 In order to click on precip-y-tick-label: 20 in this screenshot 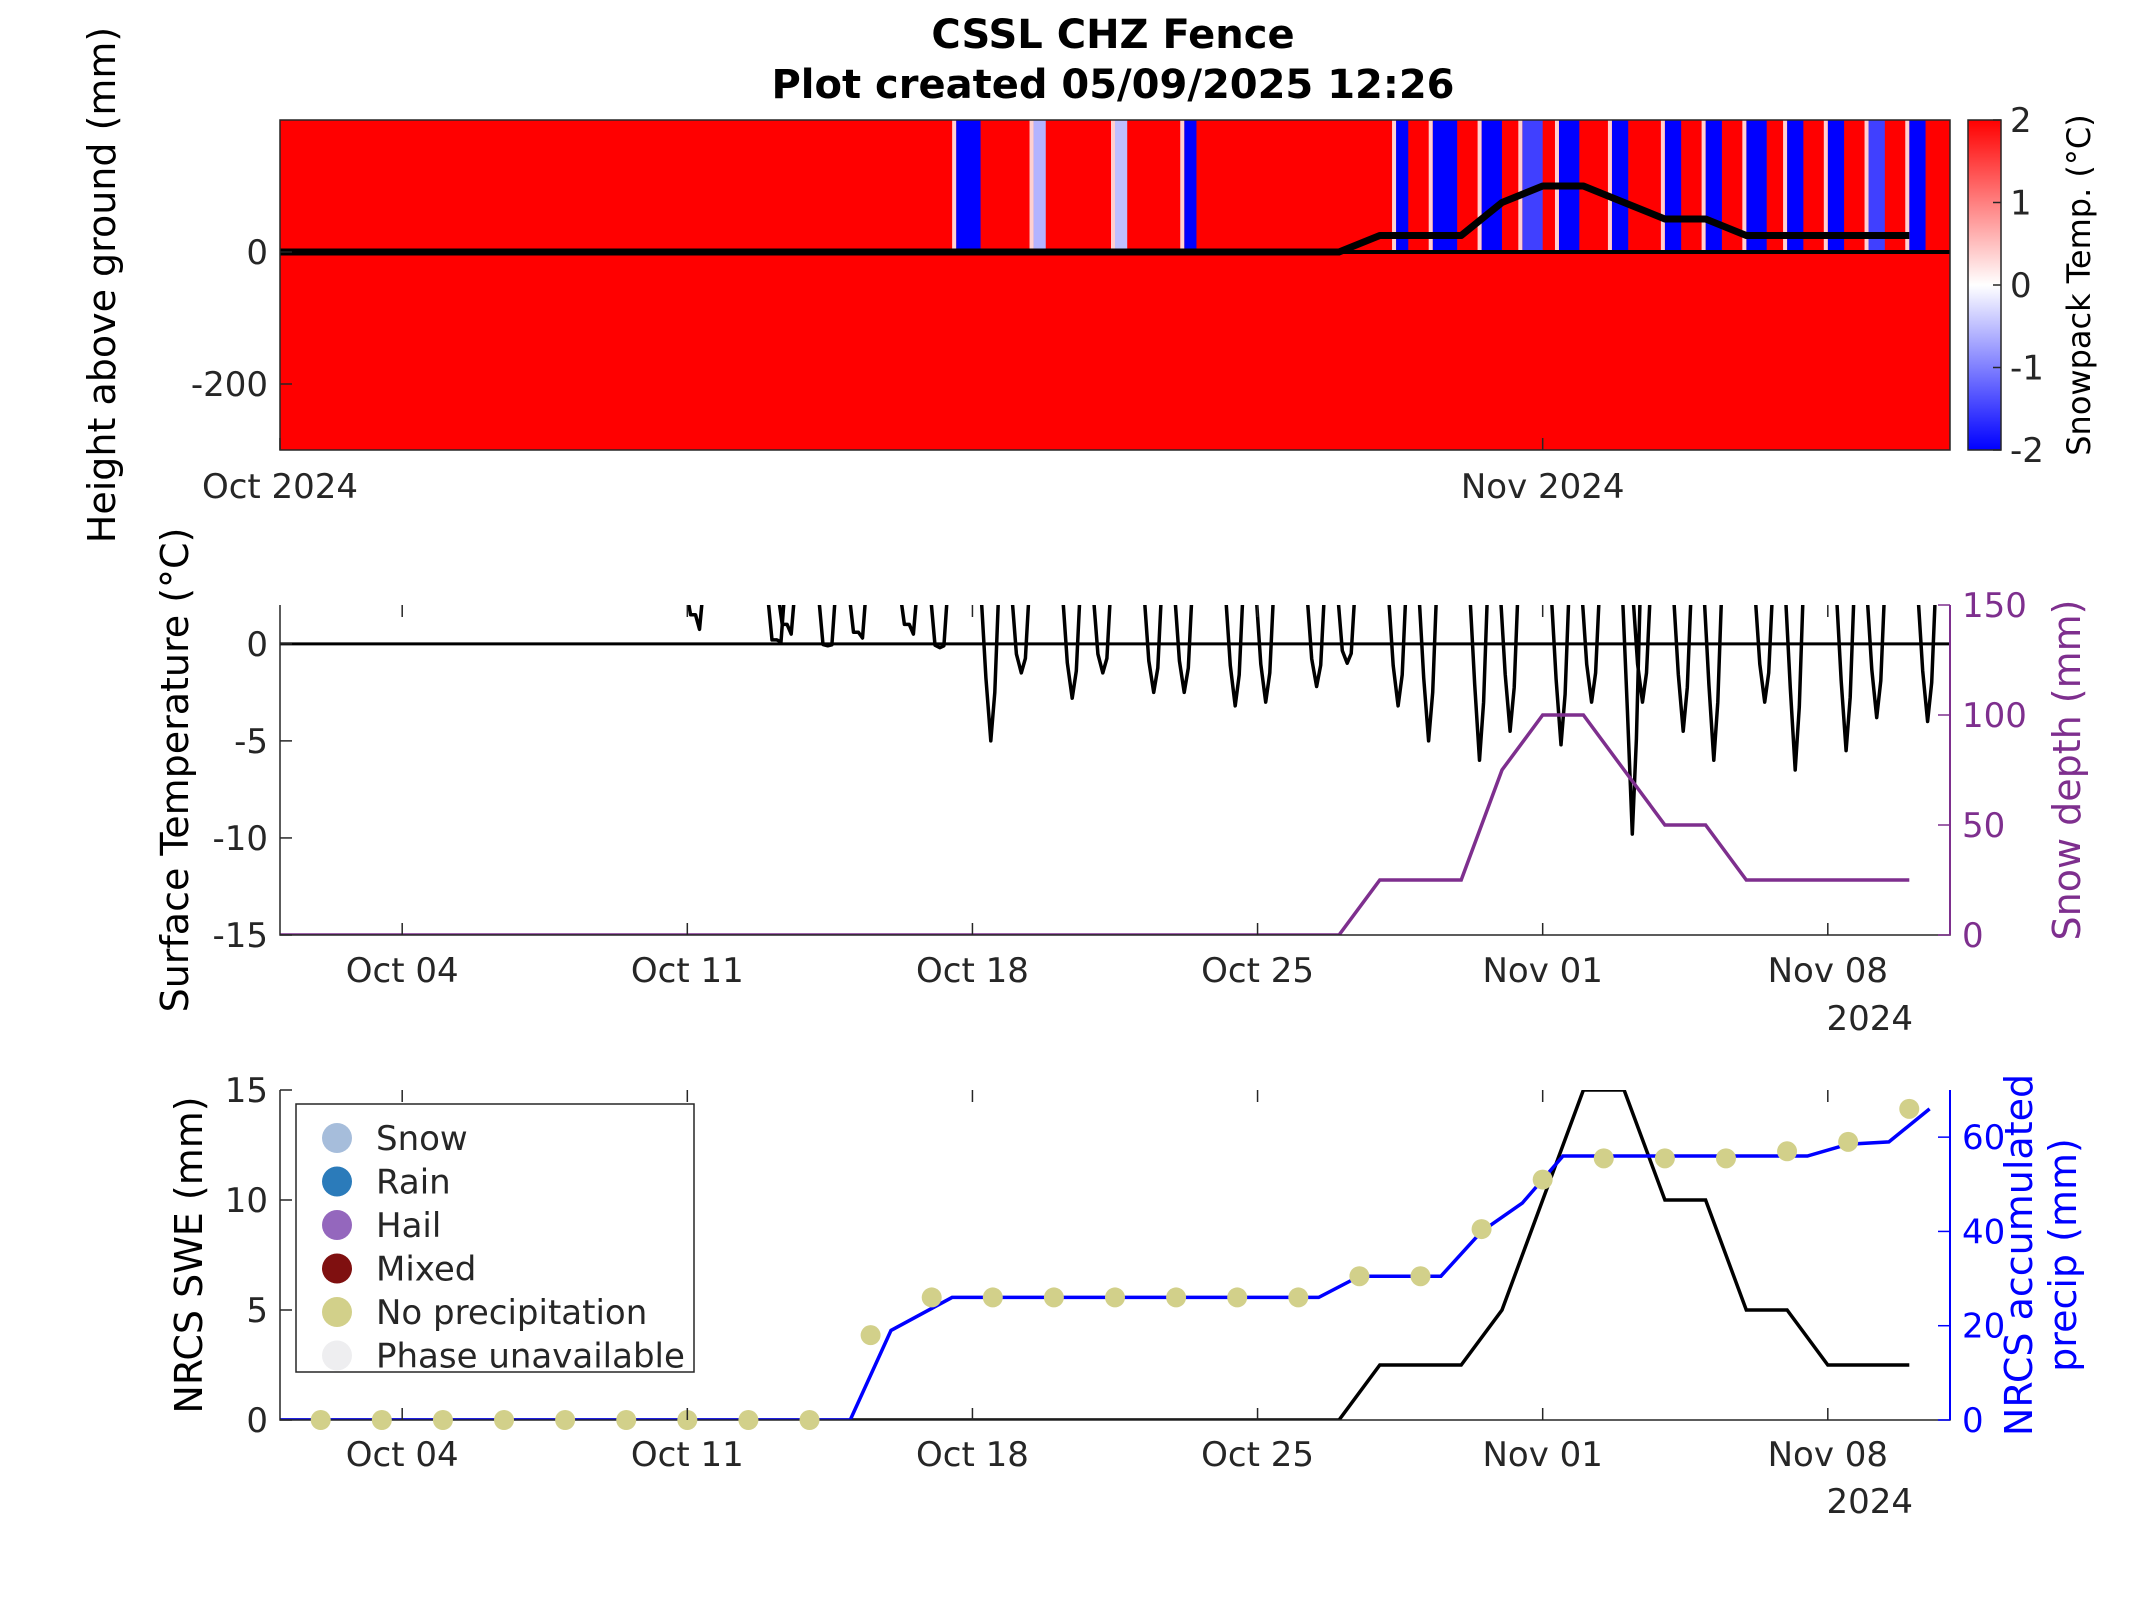, I will do `click(1983, 1327)`.